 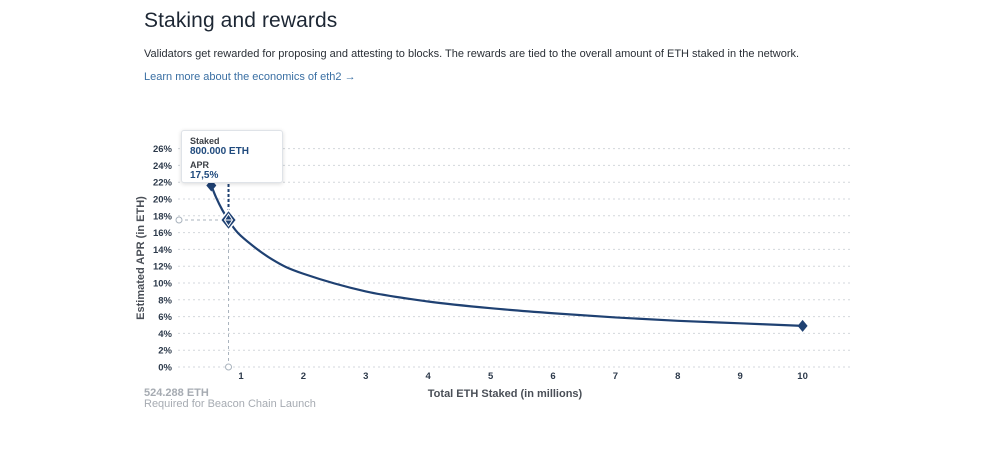 I want to click on y-tick-label: 6%, so click(x=165, y=317).